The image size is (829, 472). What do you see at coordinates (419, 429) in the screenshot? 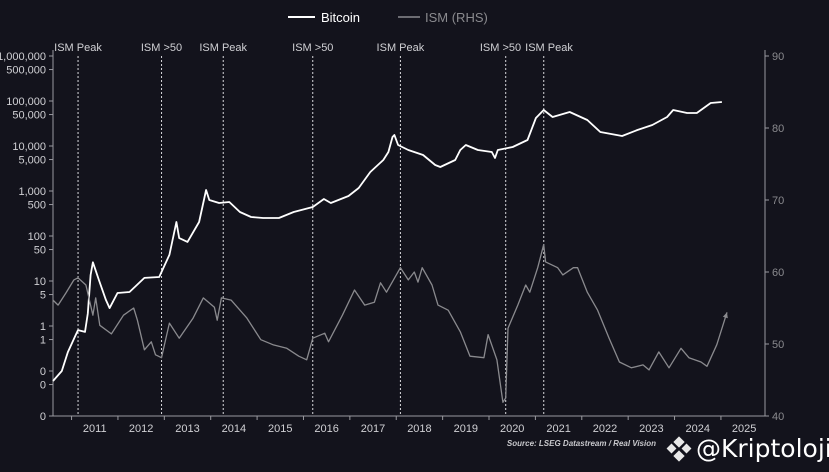
I see `x-tick-label: 2018` at bounding box center [419, 429].